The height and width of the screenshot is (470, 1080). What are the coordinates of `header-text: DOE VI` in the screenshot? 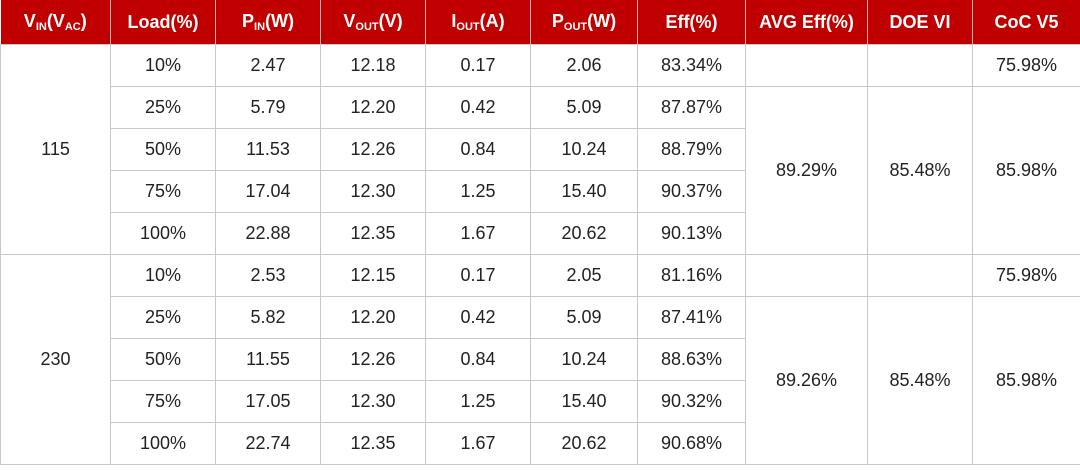 It's located at (920, 21).